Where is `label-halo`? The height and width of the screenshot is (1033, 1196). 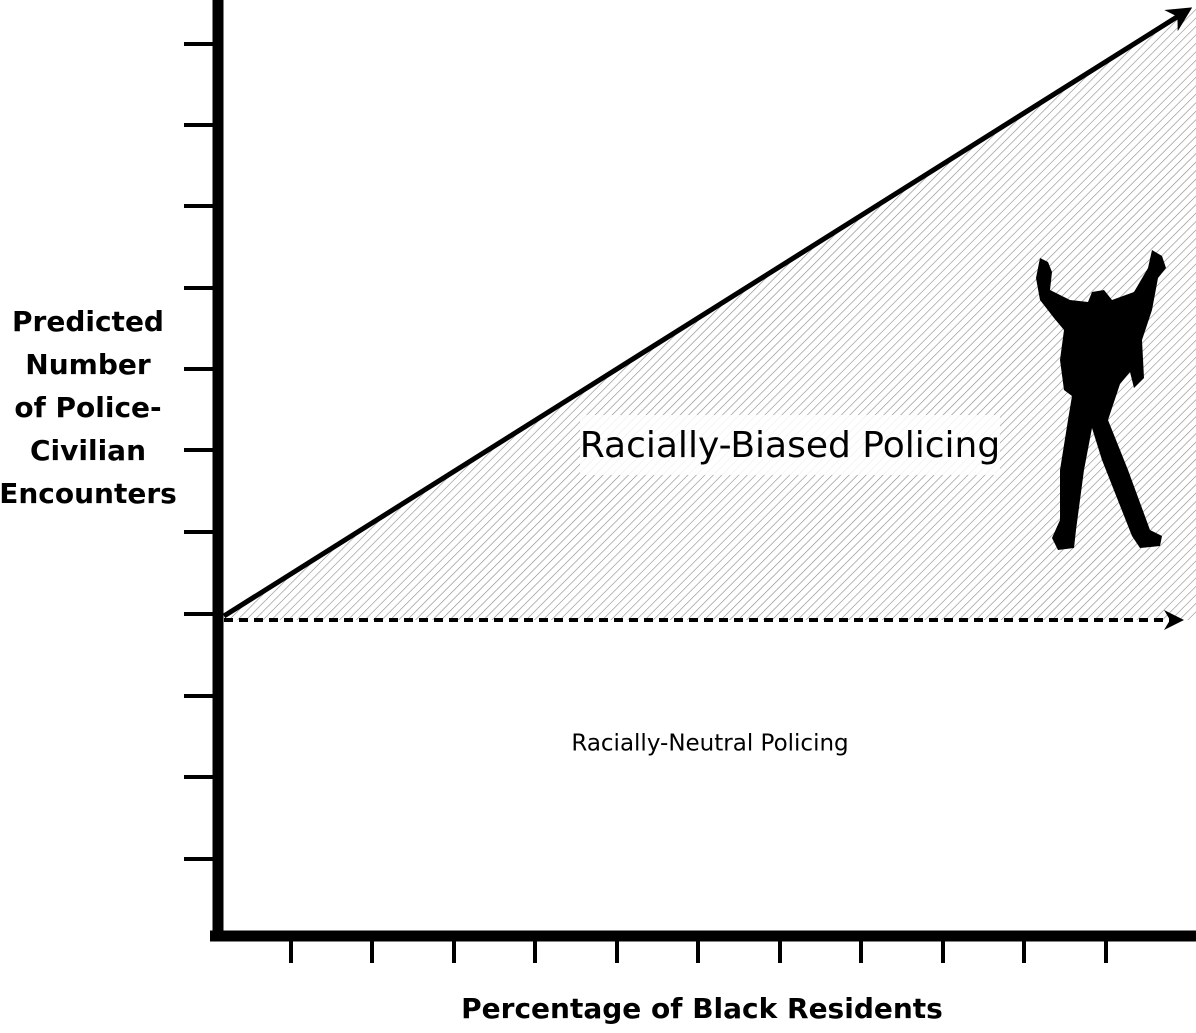 label-halo is located at coordinates (790, 445).